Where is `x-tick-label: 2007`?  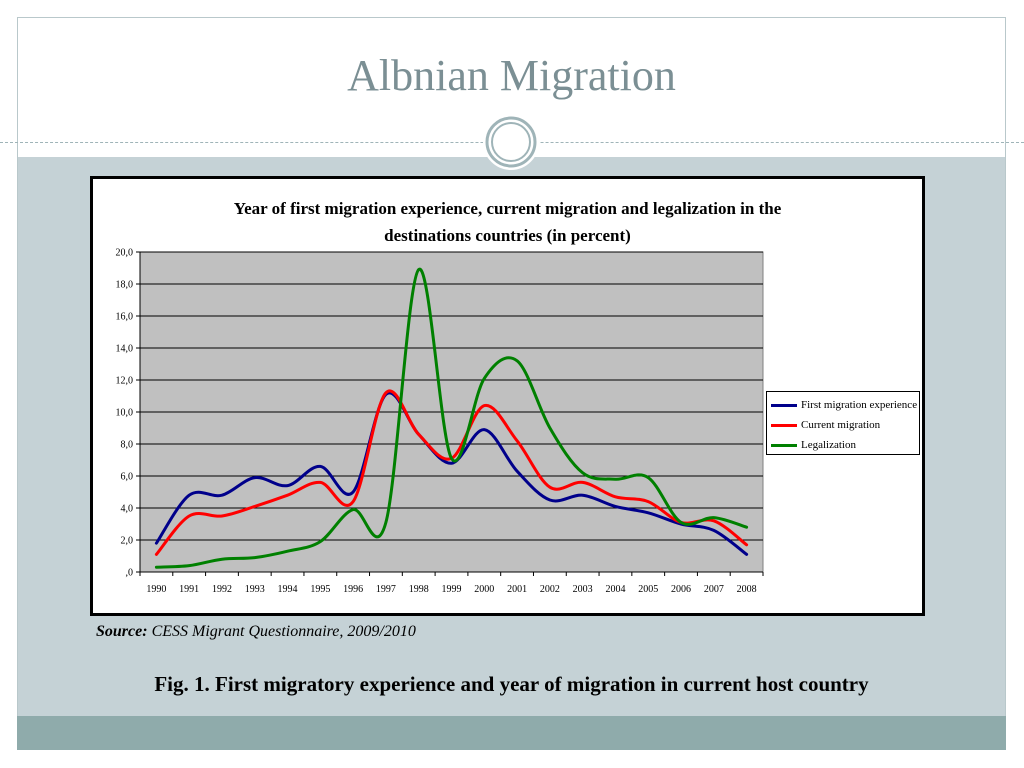 x-tick-label: 2007 is located at coordinates (714, 589).